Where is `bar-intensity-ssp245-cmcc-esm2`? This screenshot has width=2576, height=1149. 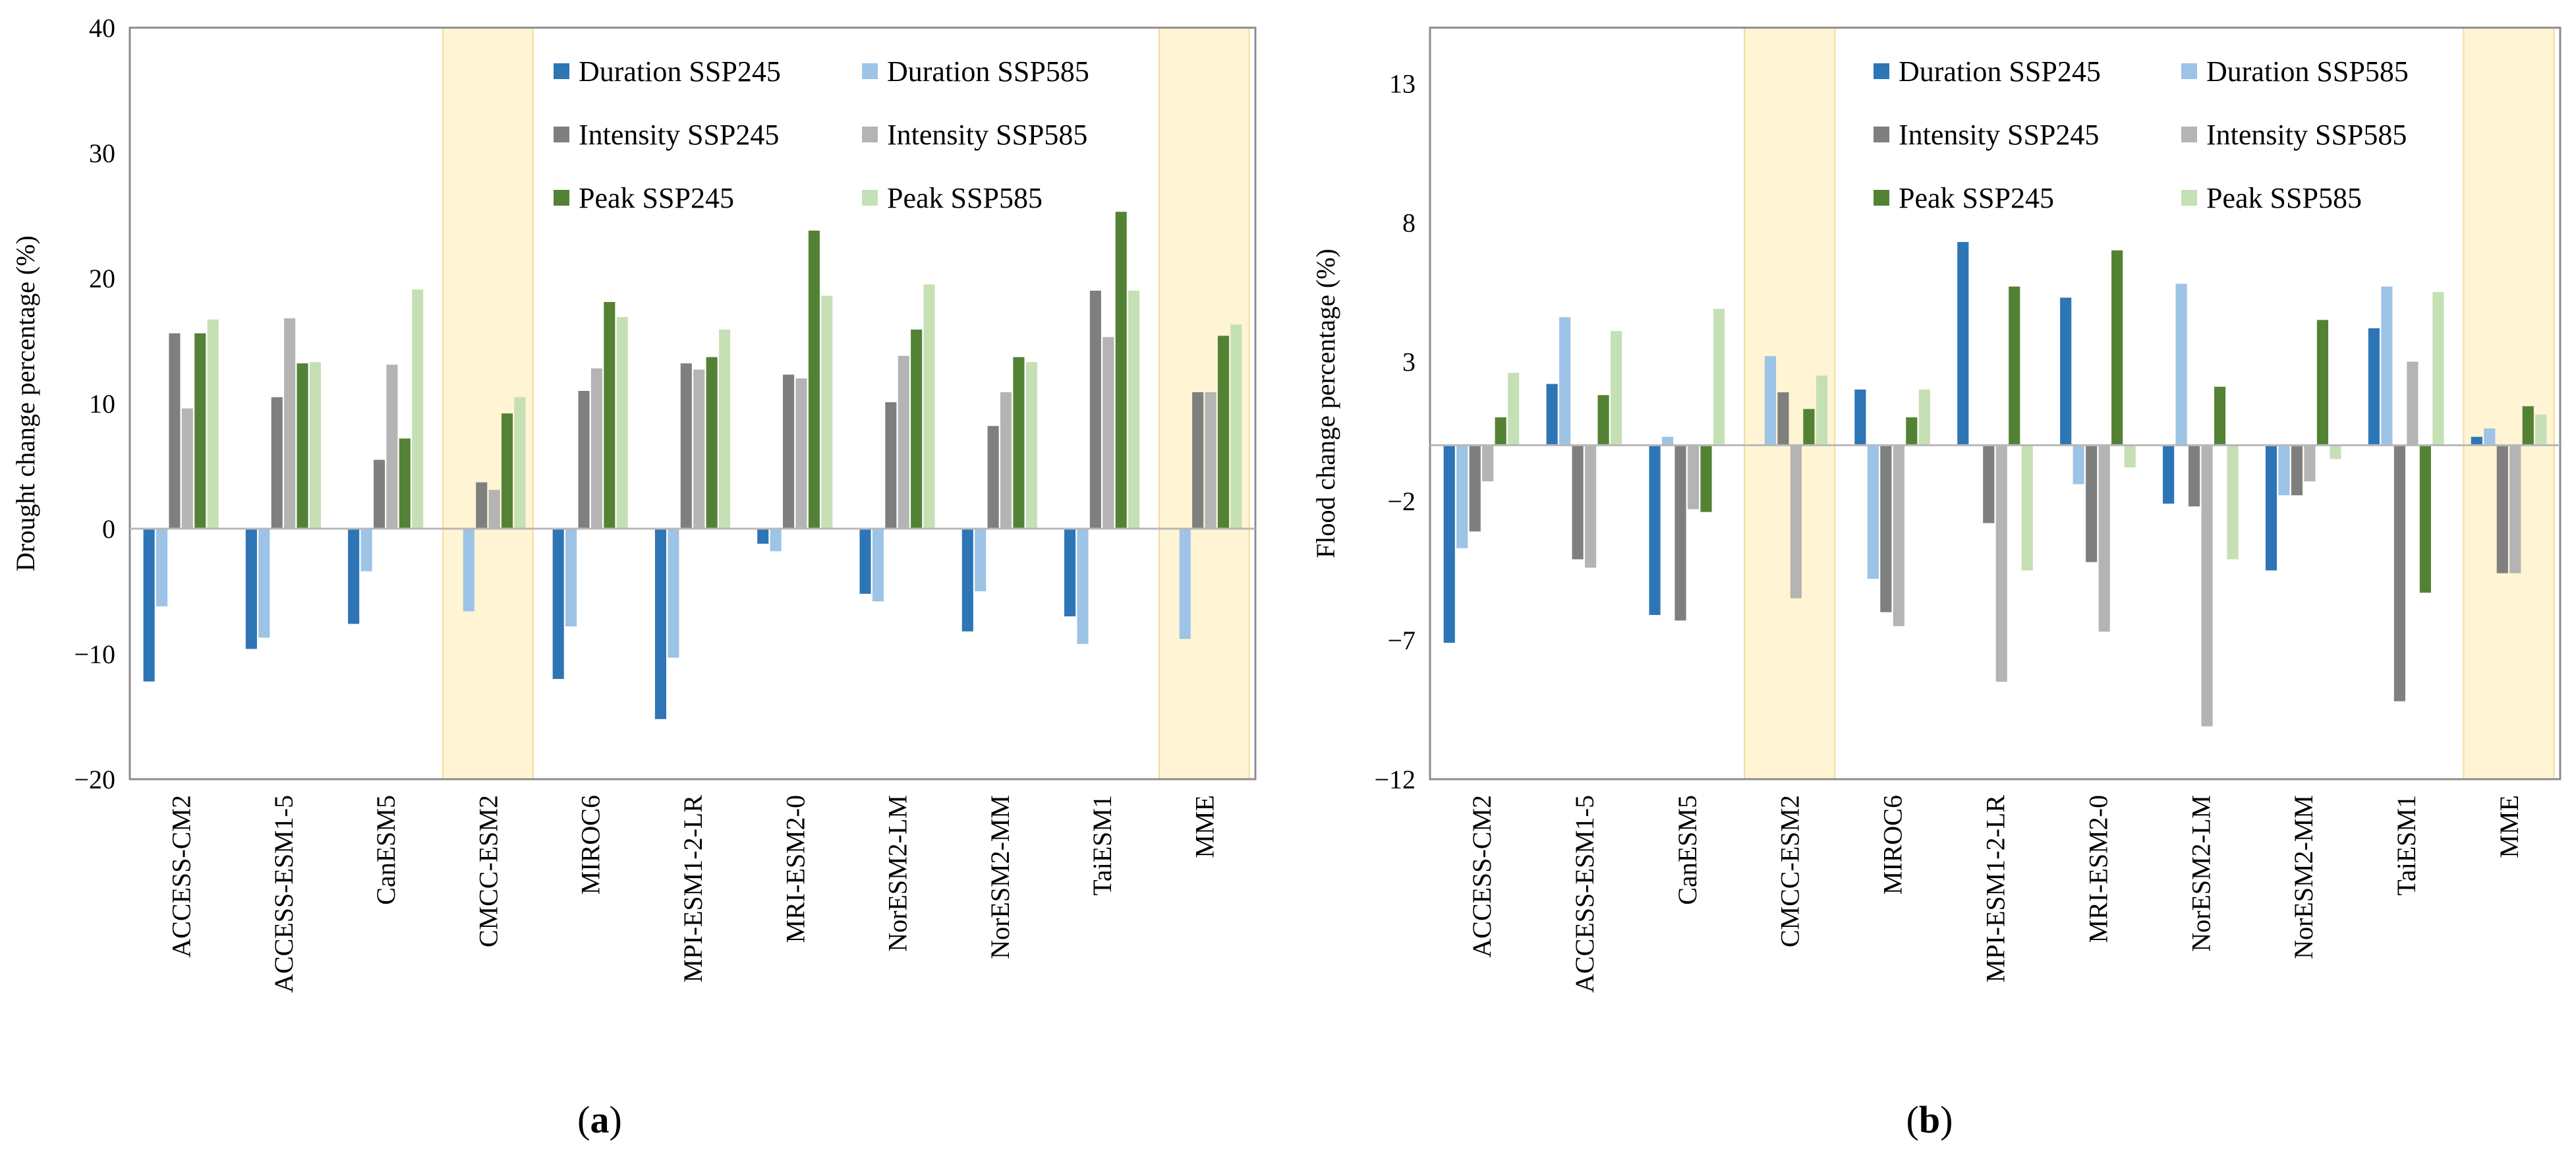 bar-intensity-ssp245-cmcc-esm2 is located at coordinates (1783, 419).